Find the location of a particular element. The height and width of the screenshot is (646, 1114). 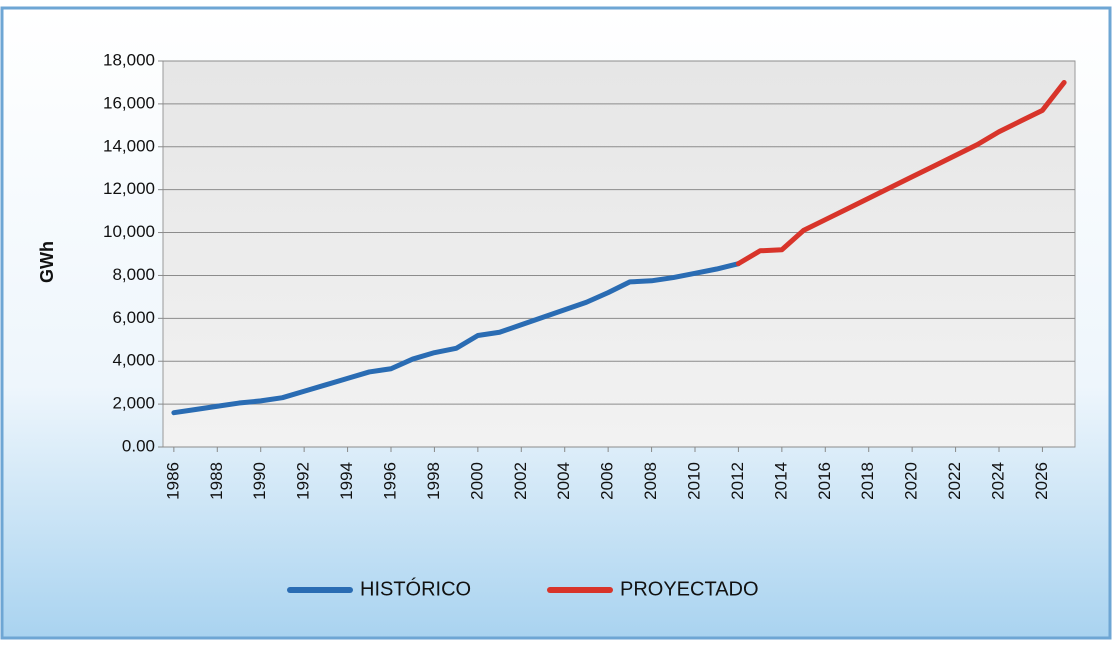

legend-label: HISTÓRICO is located at coordinates (415, 588).